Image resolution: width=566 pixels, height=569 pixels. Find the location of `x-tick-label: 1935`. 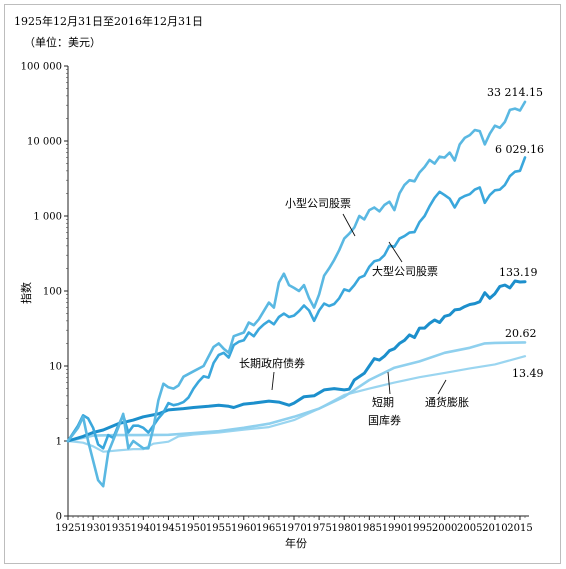

x-tick-label: 1935 is located at coordinates (117, 528).